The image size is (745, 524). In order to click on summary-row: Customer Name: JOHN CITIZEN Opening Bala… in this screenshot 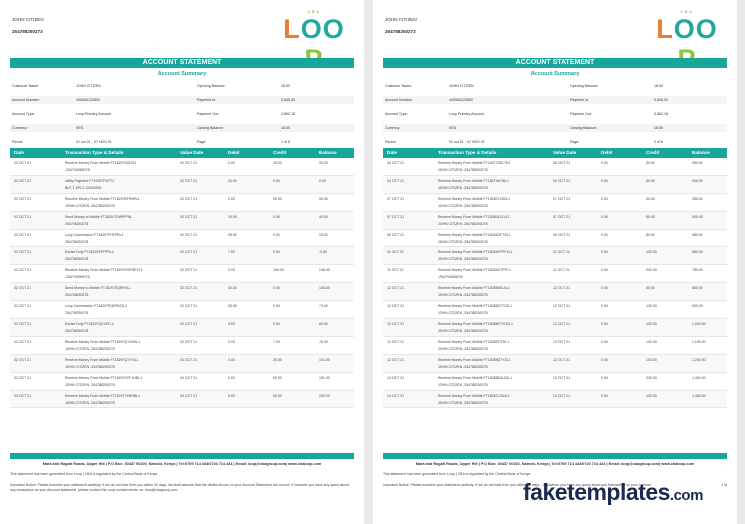, I will do `click(555, 86)`.